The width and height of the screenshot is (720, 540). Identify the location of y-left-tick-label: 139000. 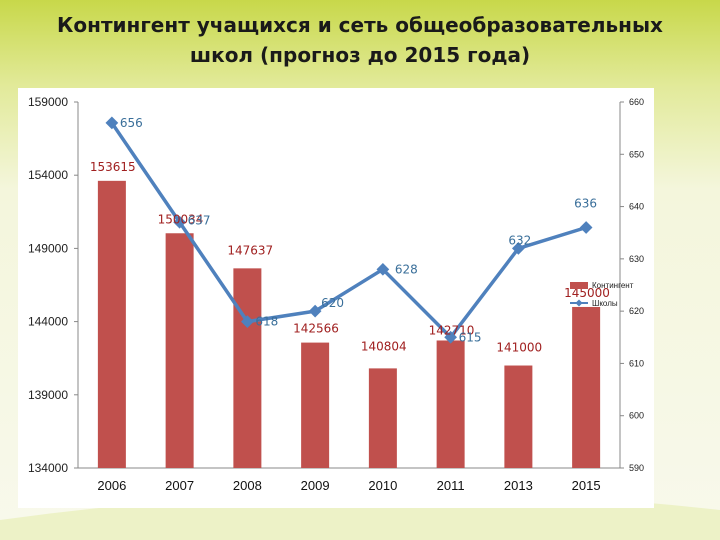
(48, 395).